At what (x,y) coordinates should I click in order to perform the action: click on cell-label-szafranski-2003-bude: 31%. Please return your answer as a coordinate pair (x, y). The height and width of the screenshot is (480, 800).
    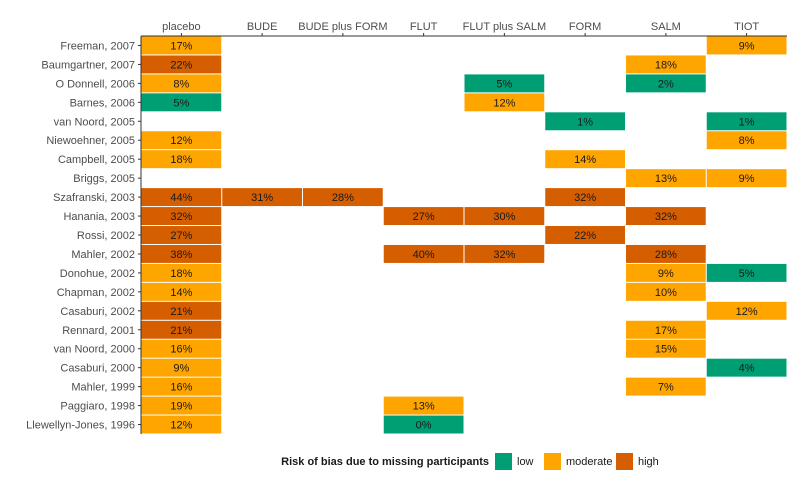
    Looking at the image, I should click on (262, 198).